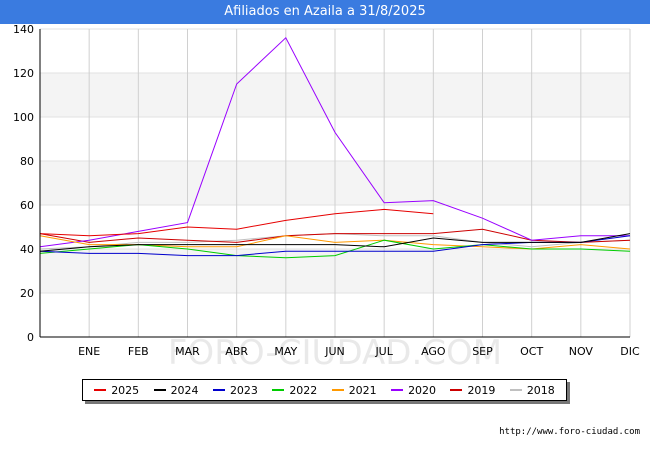  Describe the element at coordinates (540, 390) in the screenshot. I see `legend-label: 2018` at that location.